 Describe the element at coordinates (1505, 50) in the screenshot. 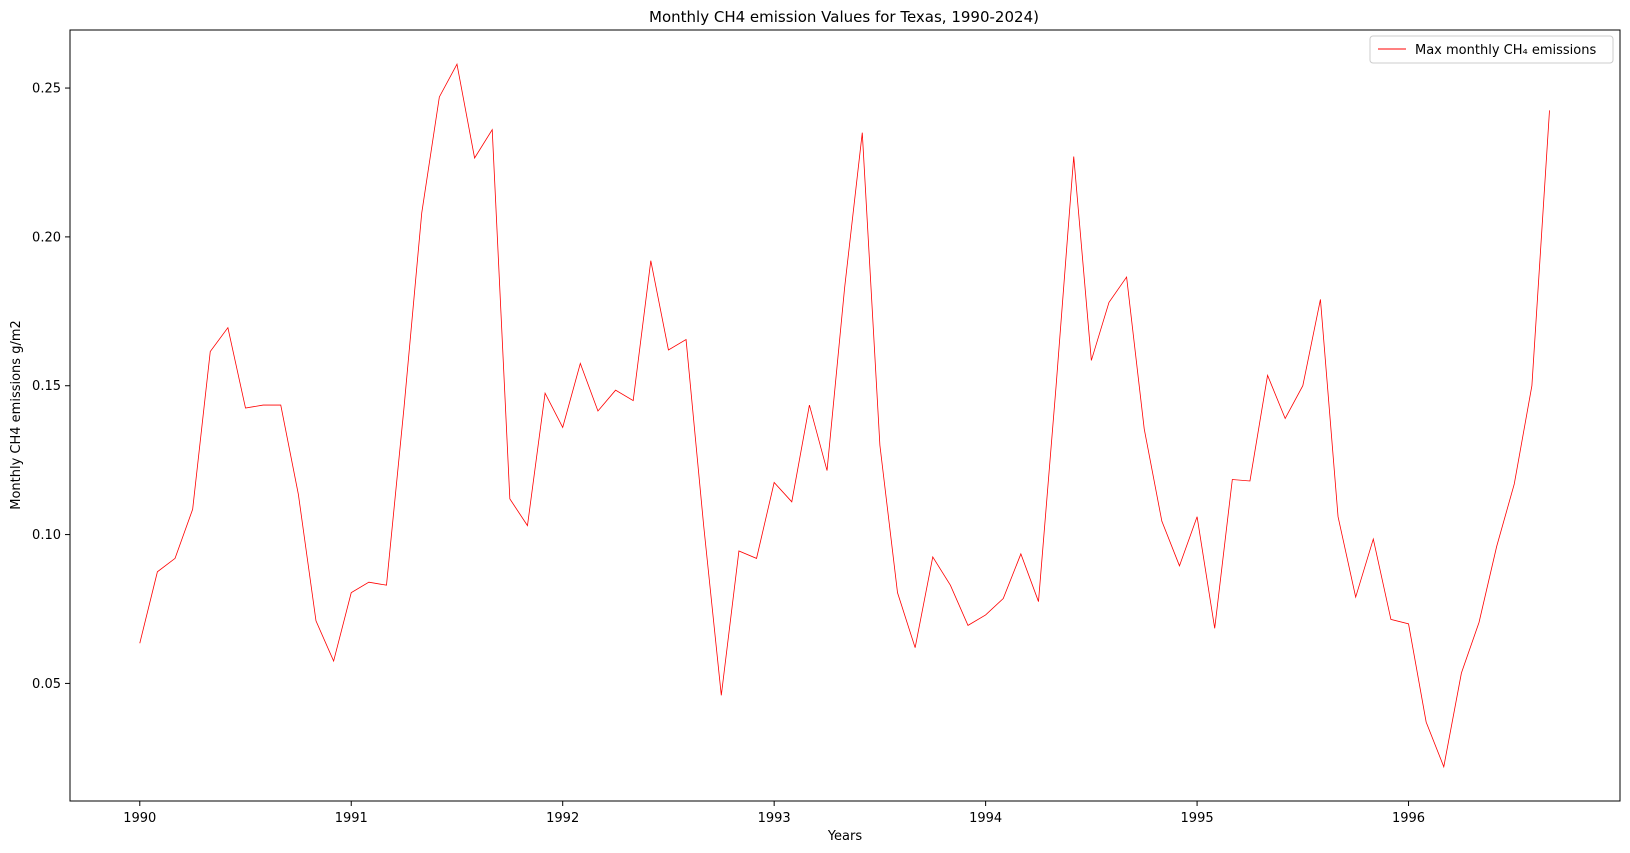

I see `legend-entry-label: Max monthly CH₄ emissions` at that location.